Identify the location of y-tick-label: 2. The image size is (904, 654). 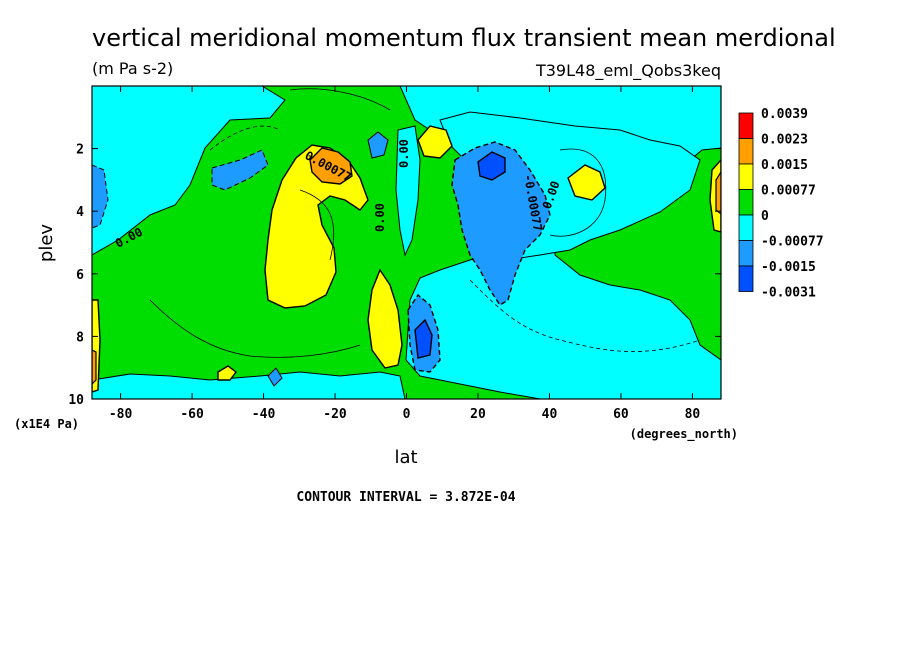
(80, 150).